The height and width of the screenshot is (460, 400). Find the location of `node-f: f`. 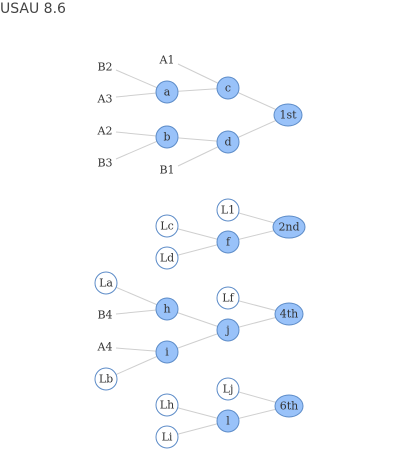

node-f: f is located at coordinates (228, 242).